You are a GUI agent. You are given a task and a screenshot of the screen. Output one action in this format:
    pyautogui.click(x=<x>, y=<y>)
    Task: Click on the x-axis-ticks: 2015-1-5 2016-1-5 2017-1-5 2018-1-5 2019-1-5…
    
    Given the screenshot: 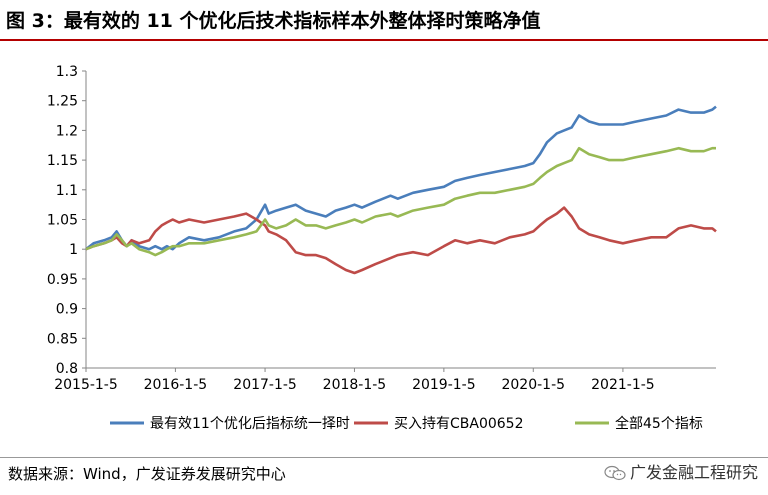 What is the action you would take?
    pyautogui.click(x=354, y=380)
    